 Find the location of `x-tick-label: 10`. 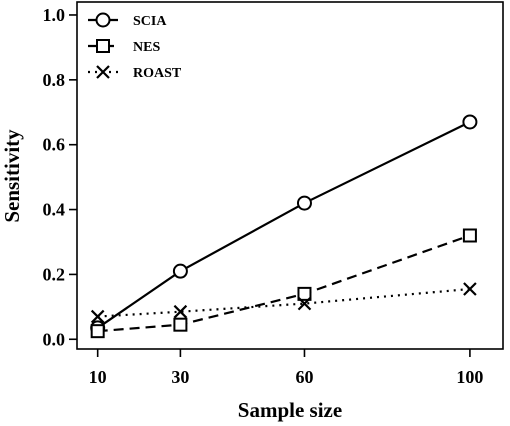

x-tick-label: 10 is located at coordinates (98, 377).